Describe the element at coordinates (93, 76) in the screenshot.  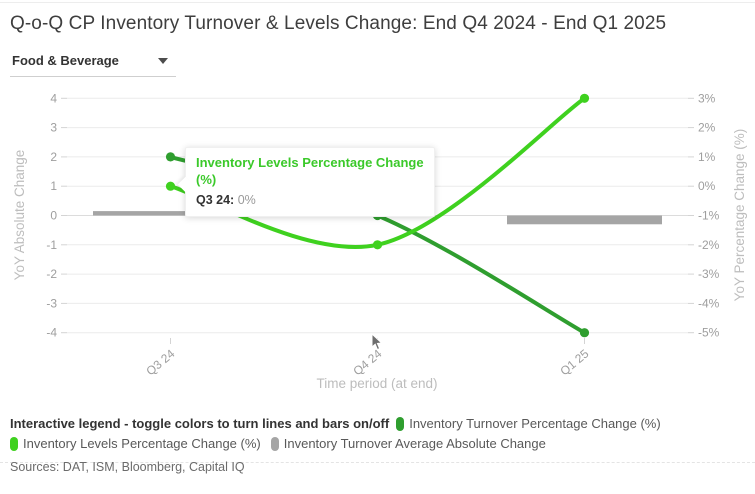
I see `dropdown-underline` at that location.